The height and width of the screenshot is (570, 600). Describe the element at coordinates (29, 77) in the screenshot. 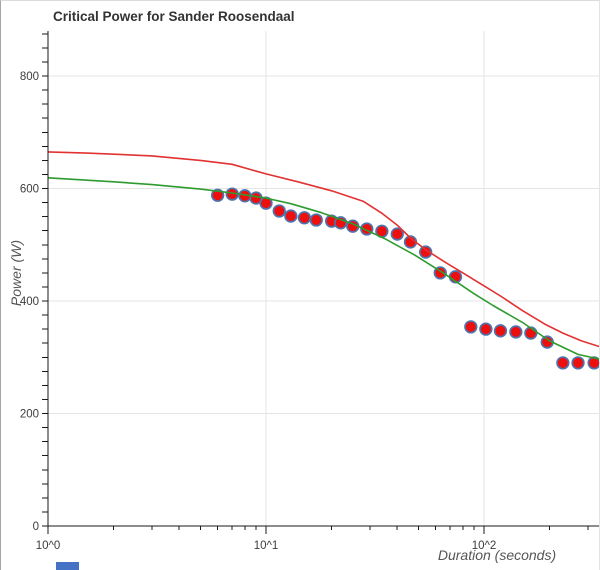

I see `y-tick-label: 800` at that location.